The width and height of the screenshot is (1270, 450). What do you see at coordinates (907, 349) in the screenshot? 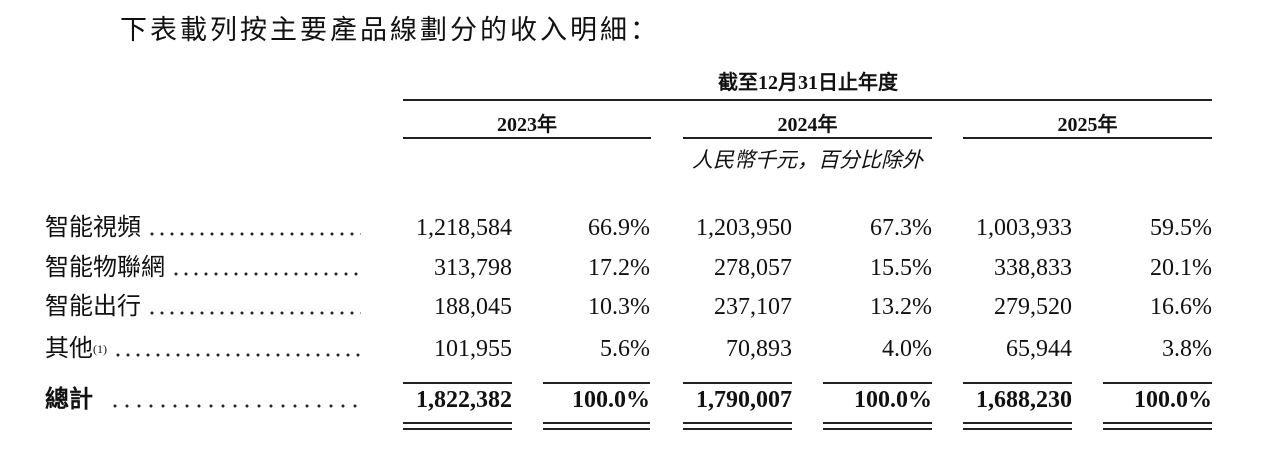
I see `cell: 4.0%` at bounding box center [907, 349].